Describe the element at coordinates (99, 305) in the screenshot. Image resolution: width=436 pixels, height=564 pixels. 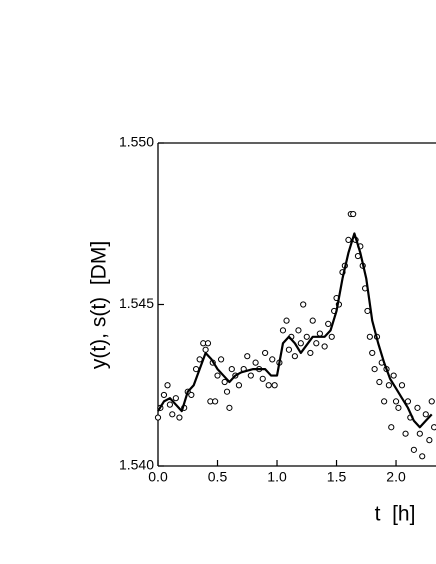
I see `y-axis-title: y(t), s(t) [DM]` at that location.